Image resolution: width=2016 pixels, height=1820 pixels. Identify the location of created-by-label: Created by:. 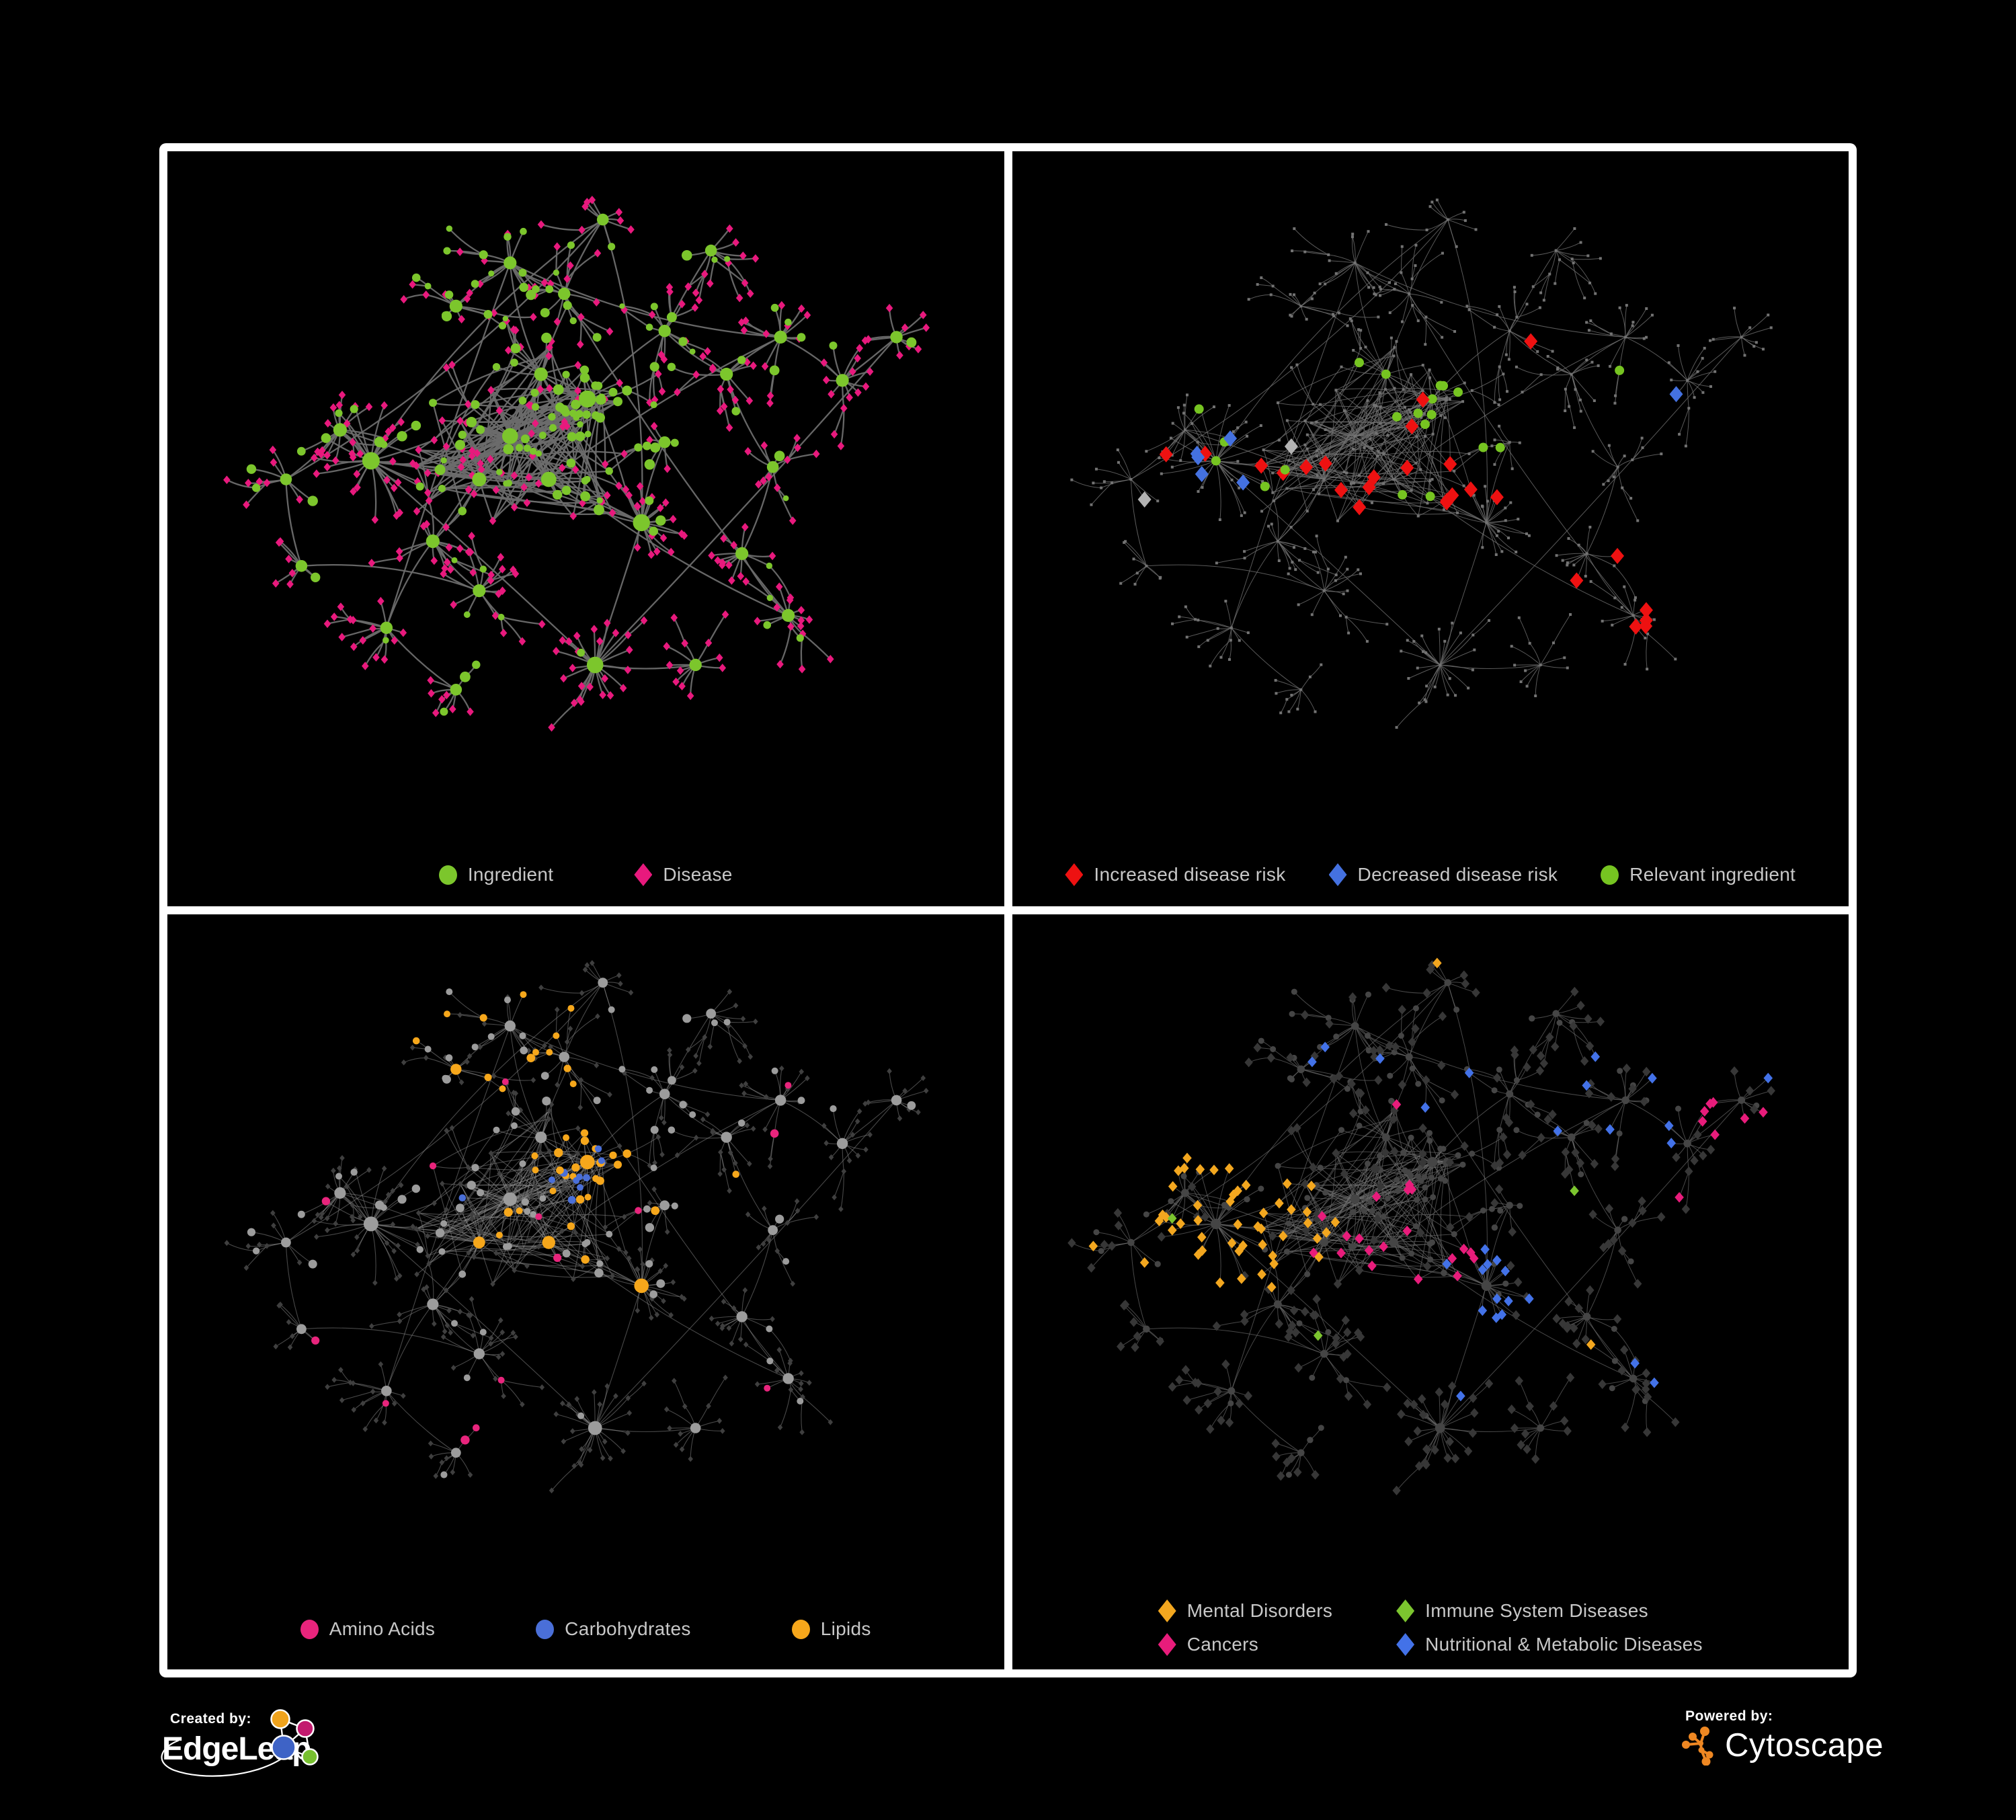
(211, 1719).